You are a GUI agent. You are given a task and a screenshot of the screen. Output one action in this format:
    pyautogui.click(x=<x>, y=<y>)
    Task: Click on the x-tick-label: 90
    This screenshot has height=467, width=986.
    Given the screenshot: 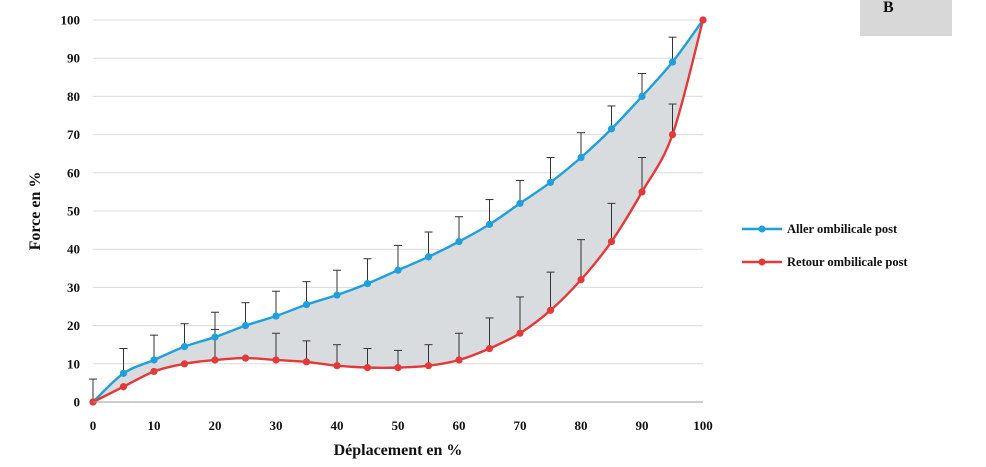 What is the action you would take?
    pyautogui.click(x=642, y=425)
    